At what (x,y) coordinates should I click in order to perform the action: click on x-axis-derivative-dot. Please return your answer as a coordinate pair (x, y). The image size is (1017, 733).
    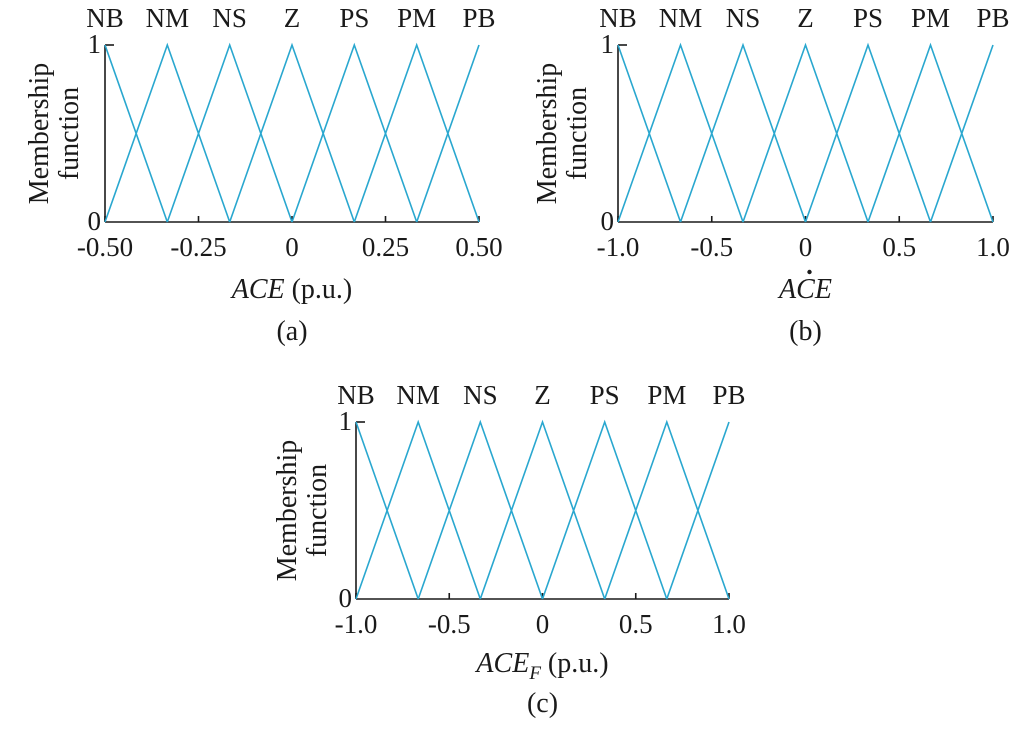
    Looking at the image, I should click on (809, 272).